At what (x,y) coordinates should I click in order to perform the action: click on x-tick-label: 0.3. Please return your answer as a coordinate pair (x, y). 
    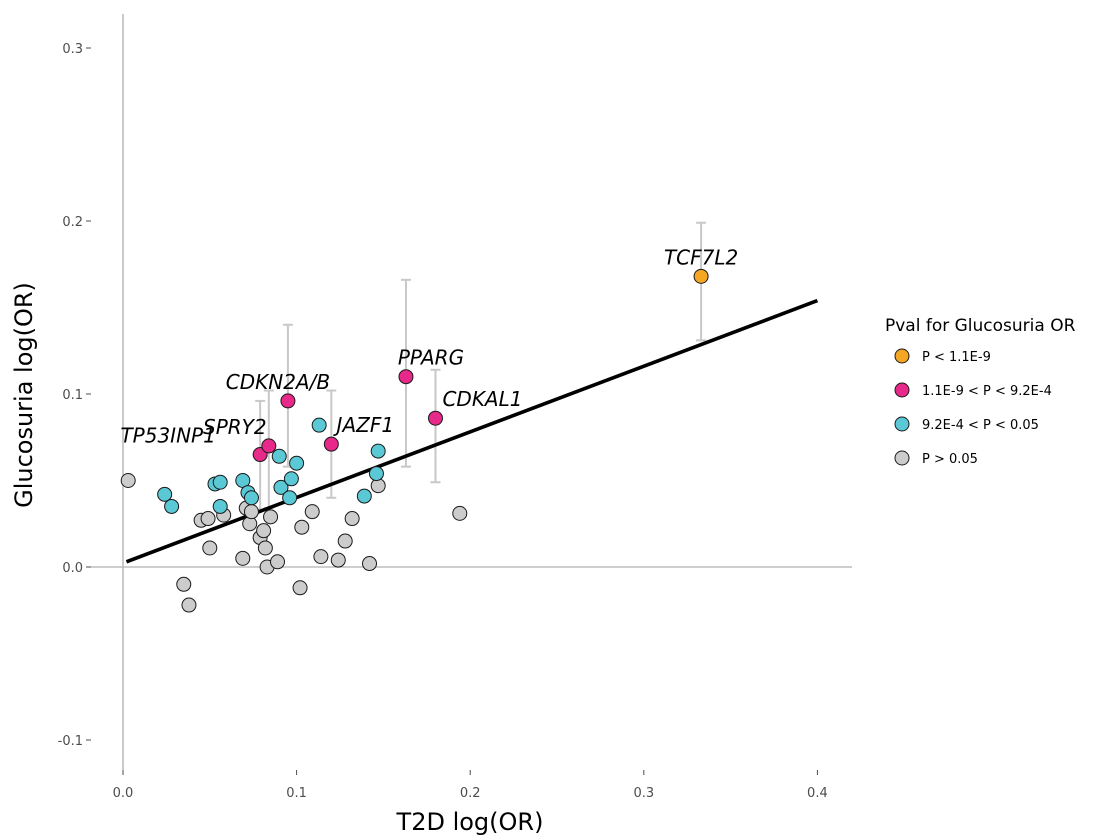
    Looking at the image, I should click on (643, 793).